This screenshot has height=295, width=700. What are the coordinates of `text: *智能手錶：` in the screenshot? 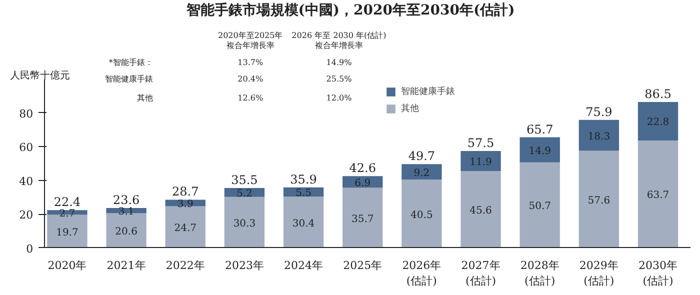 It's located at (130, 62).